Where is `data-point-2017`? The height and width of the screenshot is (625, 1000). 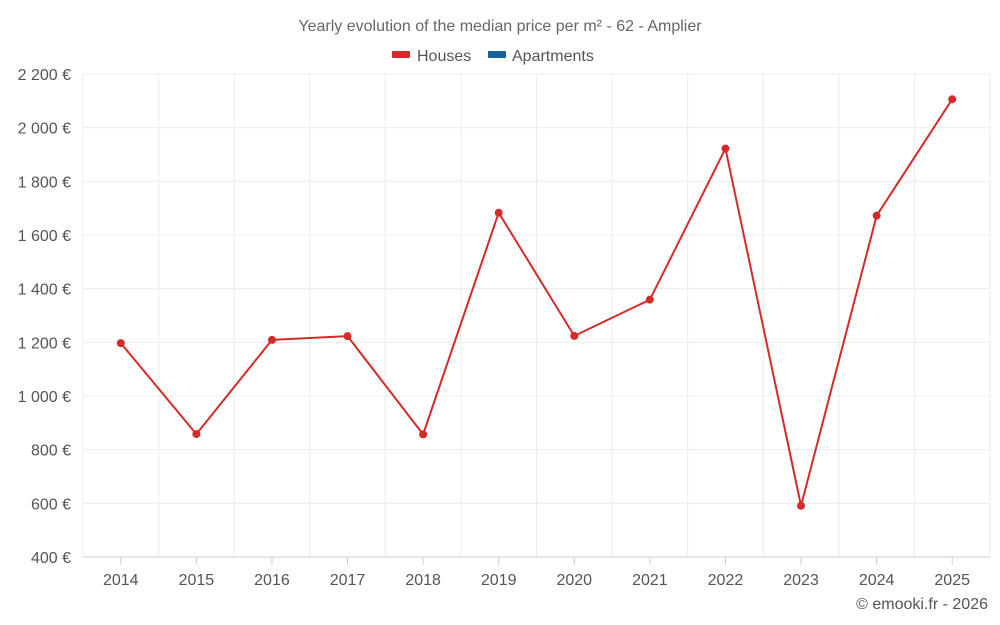 data-point-2017 is located at coordinates (347, 336).